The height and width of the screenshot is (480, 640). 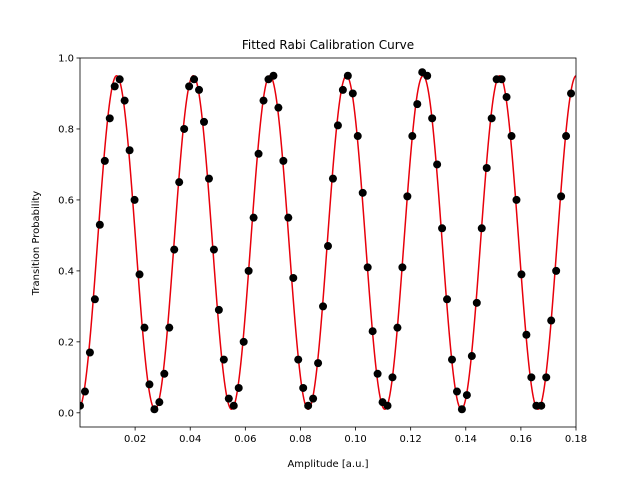 What do you see at coordinates (66, 129) in the screenshot?
I see `y-tick-label: 0.8` at bounding box center [66, 129].